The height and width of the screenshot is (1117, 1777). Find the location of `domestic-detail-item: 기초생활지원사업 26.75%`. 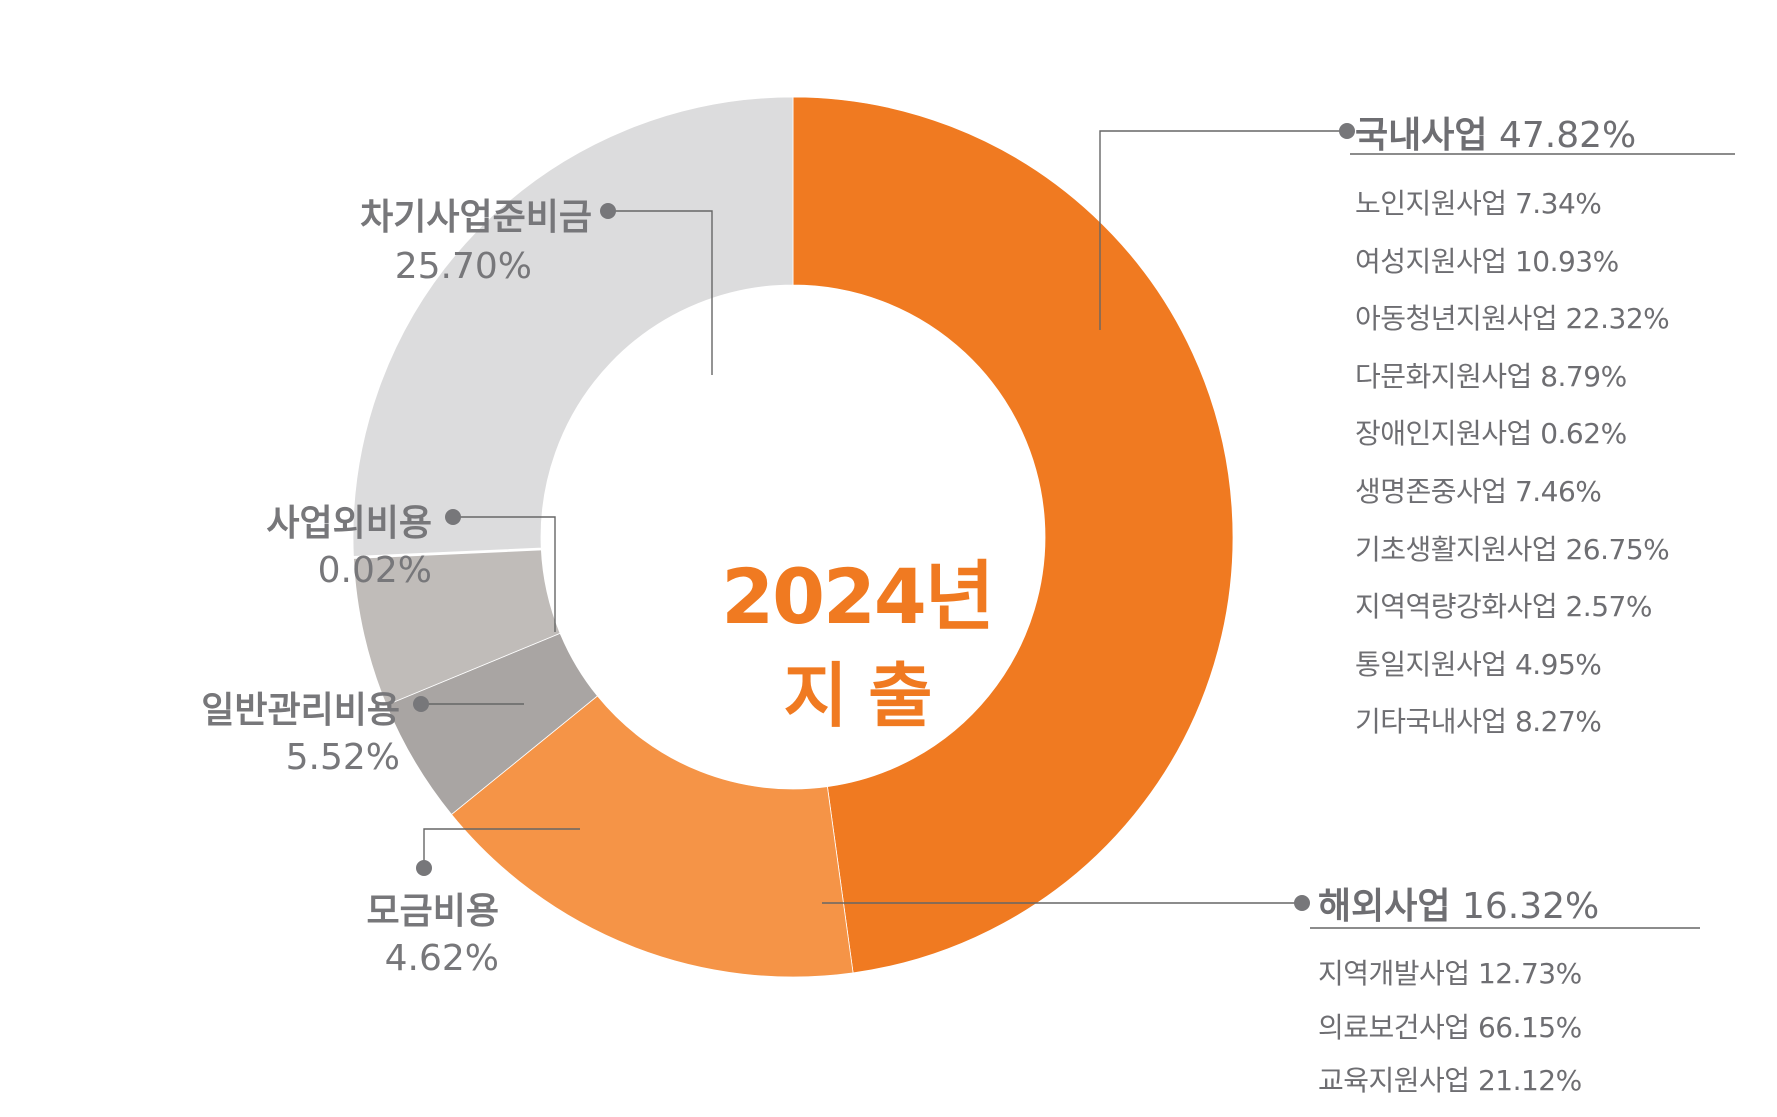

domestic-detail-item: 기초생활지원사업 26.75% is located at coordinates (1512, 549).